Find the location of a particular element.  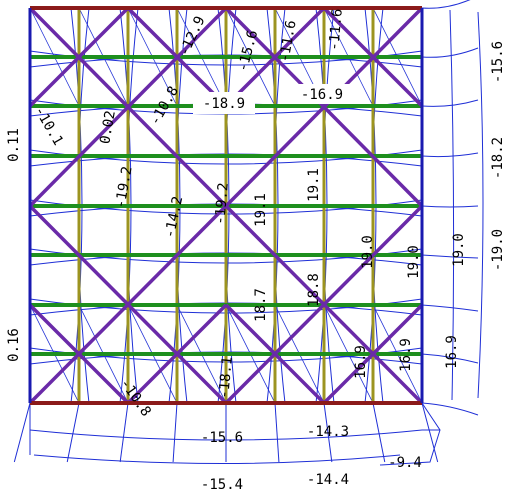

label-d9: -12.9 is located at coordinates (192, 36).